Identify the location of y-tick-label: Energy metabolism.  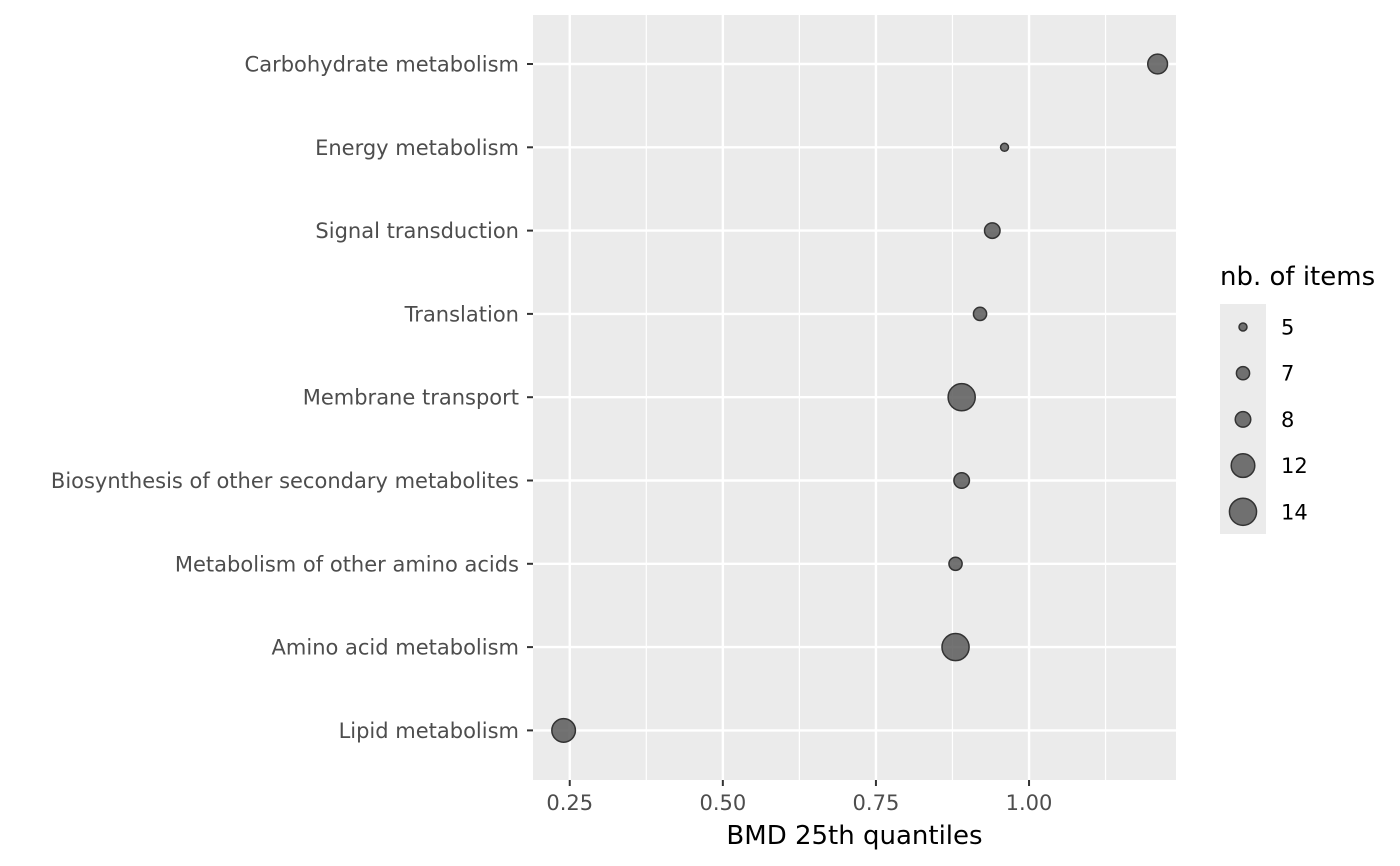
(417, 148).